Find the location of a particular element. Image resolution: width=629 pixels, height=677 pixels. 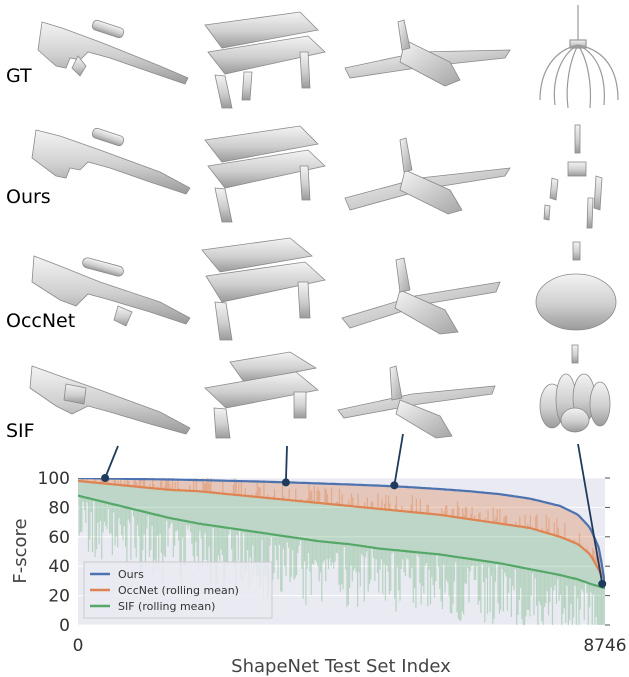

y-tick-label: 20 is located at coordinates (59, 597).